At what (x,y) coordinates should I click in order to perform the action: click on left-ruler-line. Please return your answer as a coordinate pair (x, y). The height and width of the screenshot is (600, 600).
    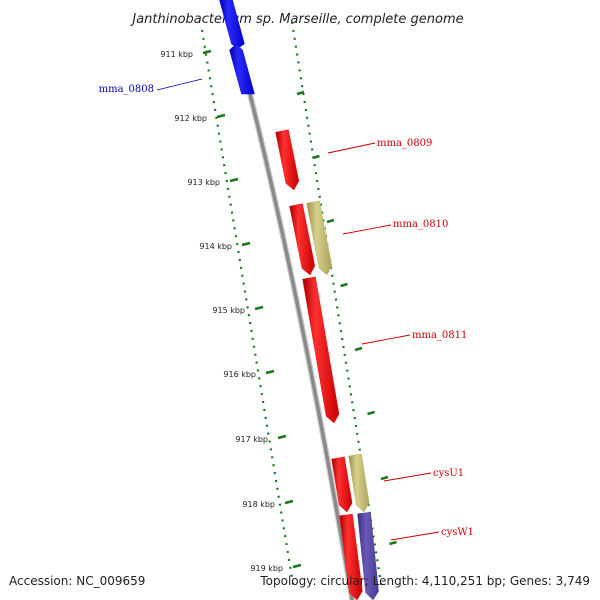
    Looking at the image, I should click on (248, 310).